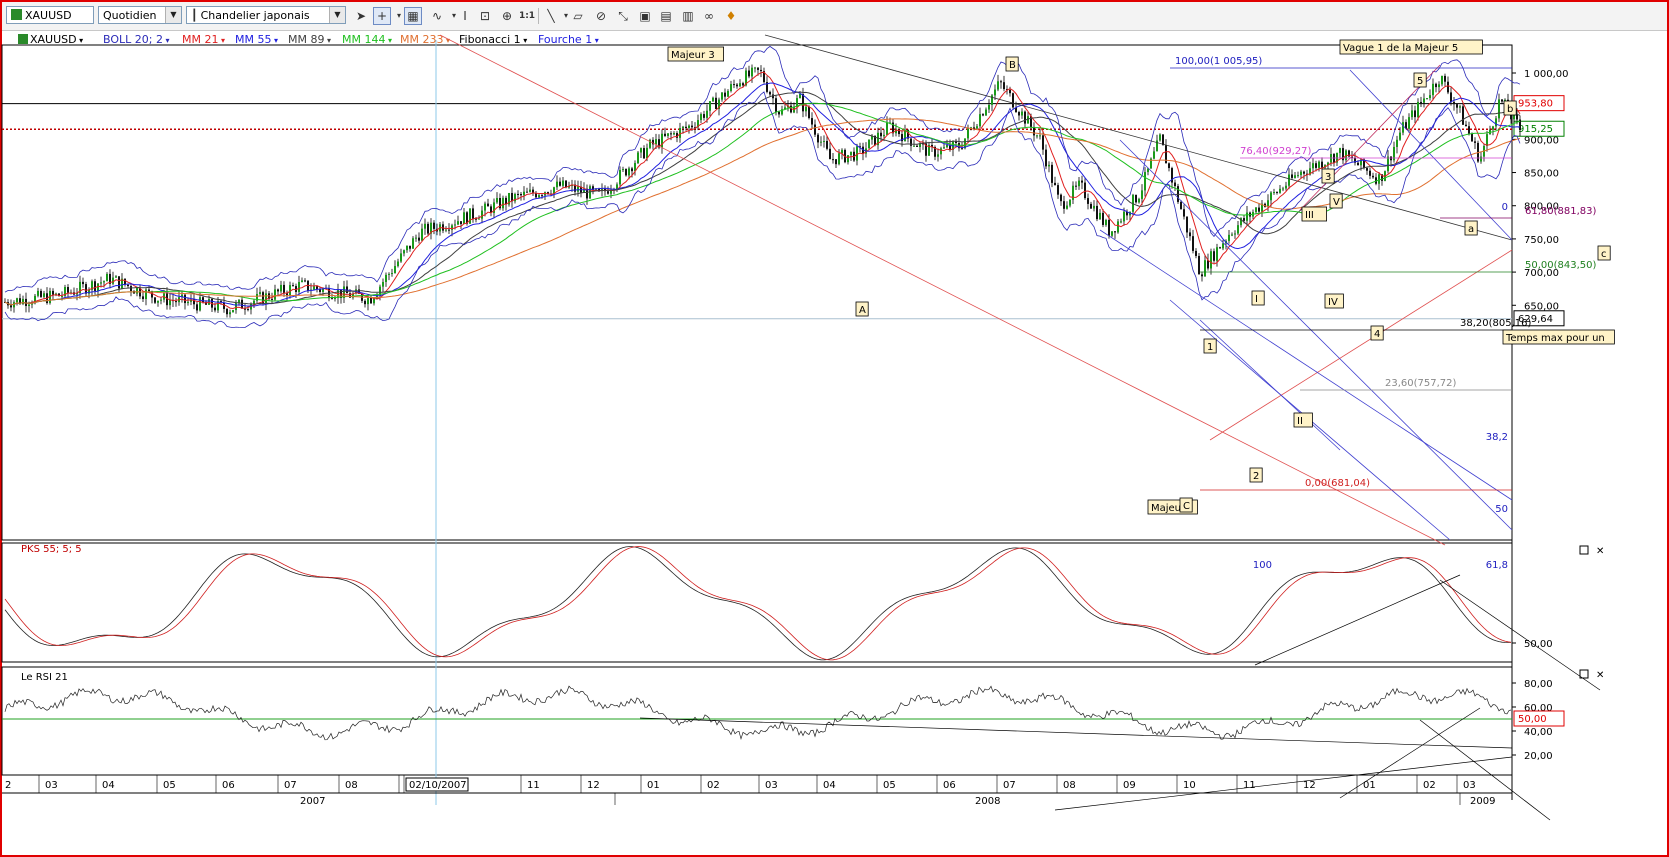  I want to click on grid-icon: ▦, so click(413, 16).